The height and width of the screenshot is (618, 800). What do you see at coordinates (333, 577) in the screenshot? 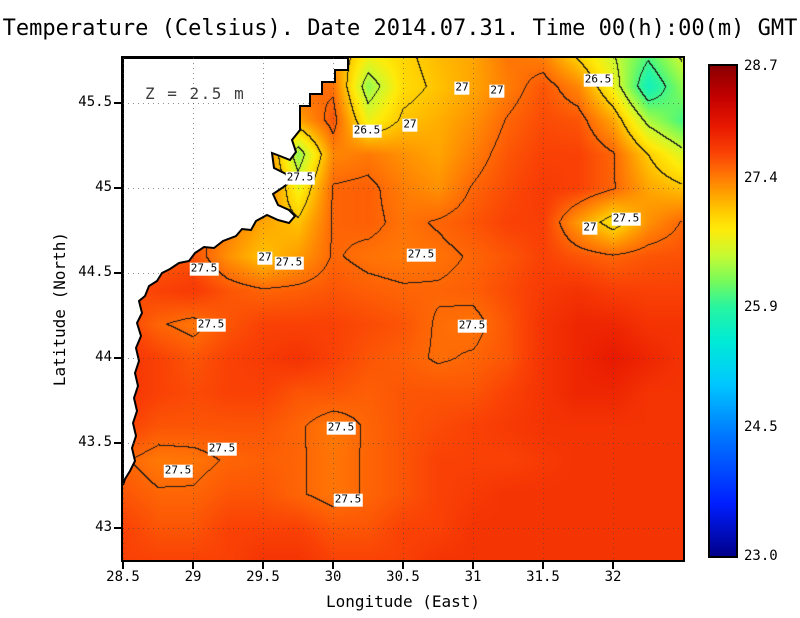
I see `x-tick-label: 30` at bounding box center [333, 577].